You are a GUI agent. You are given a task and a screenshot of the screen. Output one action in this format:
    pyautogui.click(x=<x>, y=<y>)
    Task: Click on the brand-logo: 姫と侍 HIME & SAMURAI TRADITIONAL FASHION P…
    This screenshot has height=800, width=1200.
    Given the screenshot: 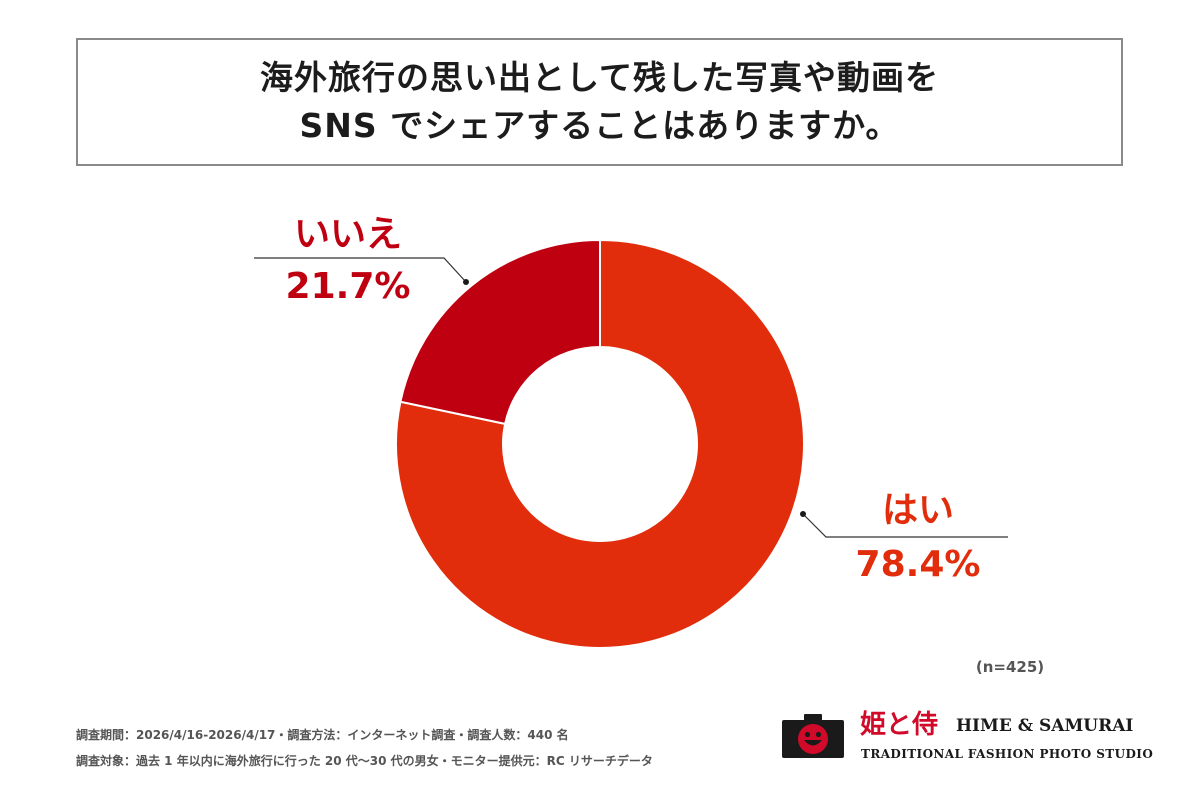 What is the action you would take?
    pyautogui.click(x=967, y=738)
    